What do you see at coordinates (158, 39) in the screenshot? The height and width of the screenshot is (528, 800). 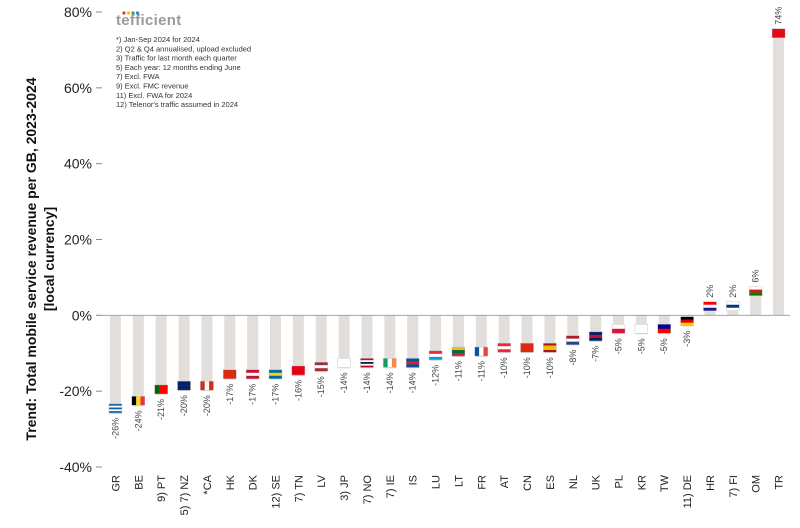 I see `footnote: *) Jan-Sep 2024 for 2024` at bounding box center [158, 39].